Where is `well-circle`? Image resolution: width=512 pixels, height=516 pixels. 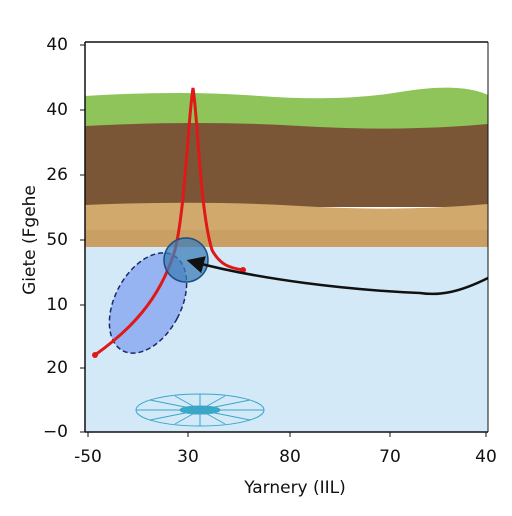 well-circle is located at coordinates (186, 260).